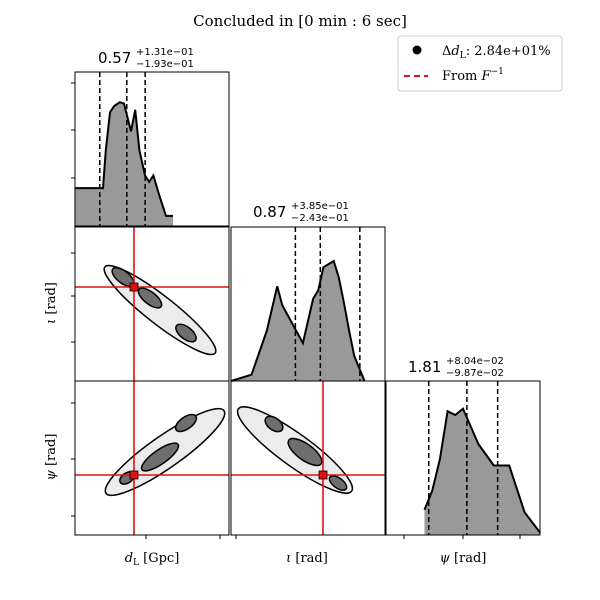 The image size is (600, 600). What do you see at coordinates (269, 212) in the screenshot?
I see `median-iota: 0.87` at bounding box center [269, 212].